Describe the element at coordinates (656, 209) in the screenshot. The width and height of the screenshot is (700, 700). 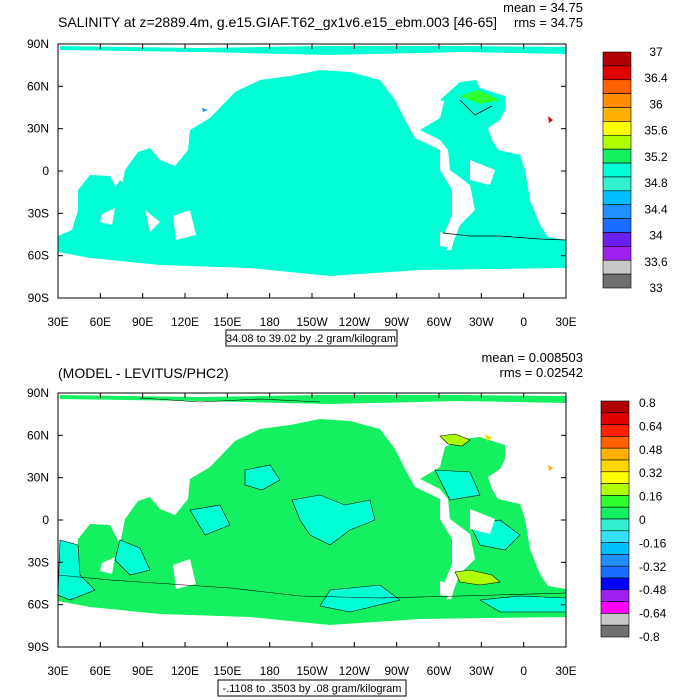
I see `colorbar-label: 34.4` at that location.